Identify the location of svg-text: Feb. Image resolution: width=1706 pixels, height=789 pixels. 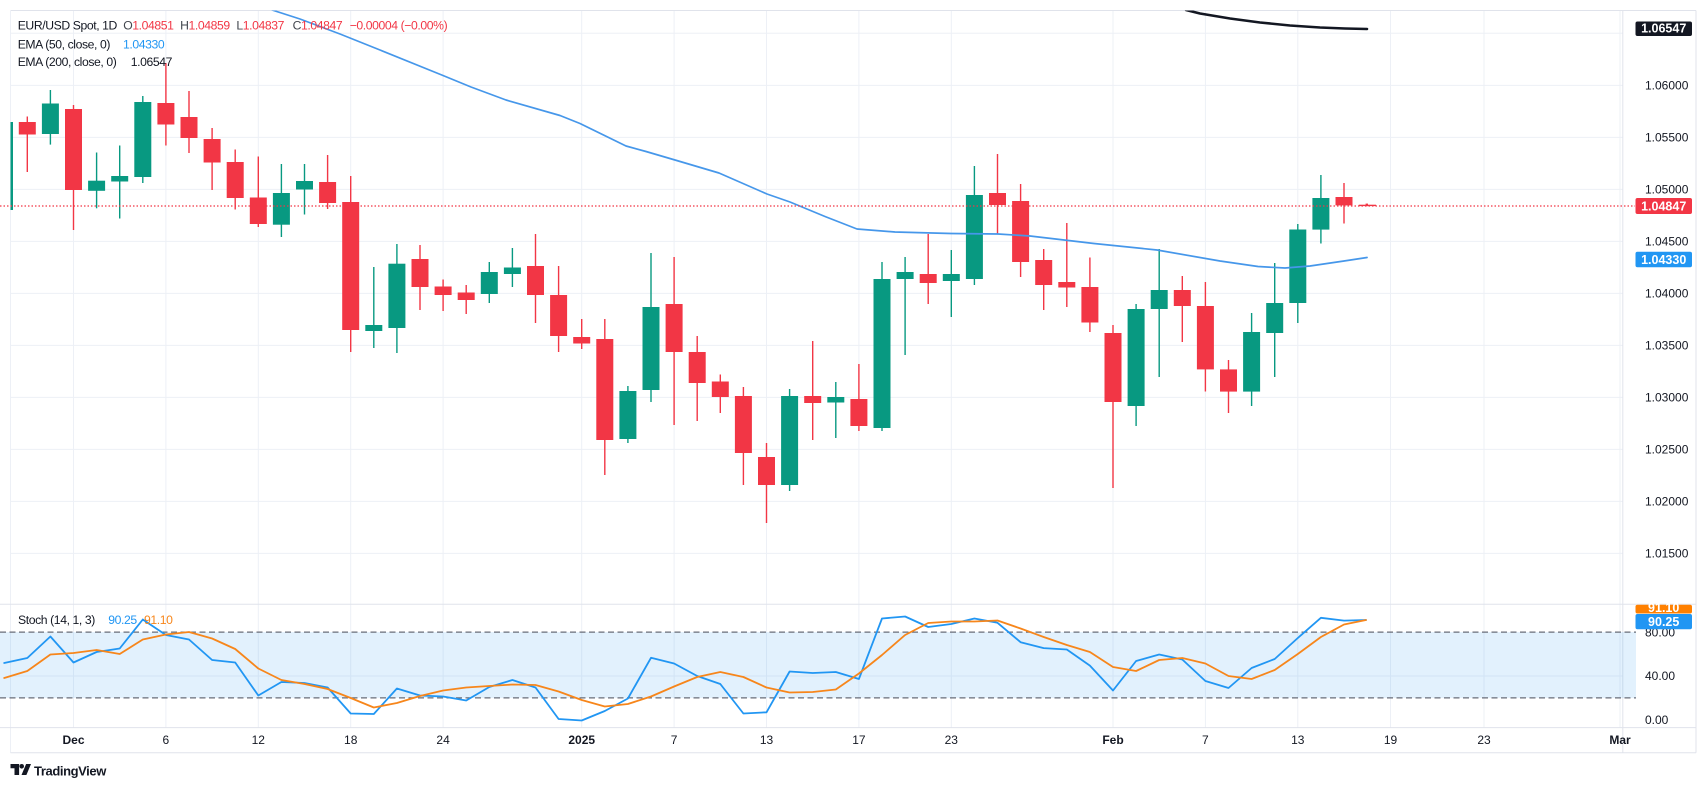
(1112, 740).